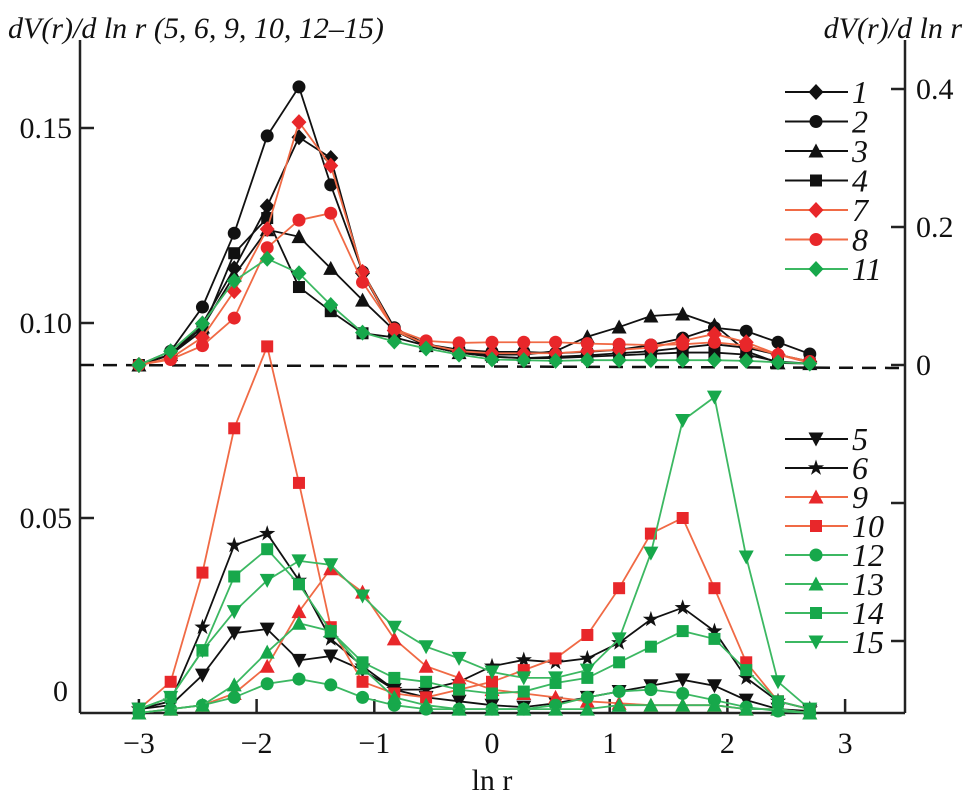 Image resolution: width=967 pixels, height=807 pixels. Describe the element at coordinates (860, 92) in the screenshot. I see `legend-label: 1` at that location.